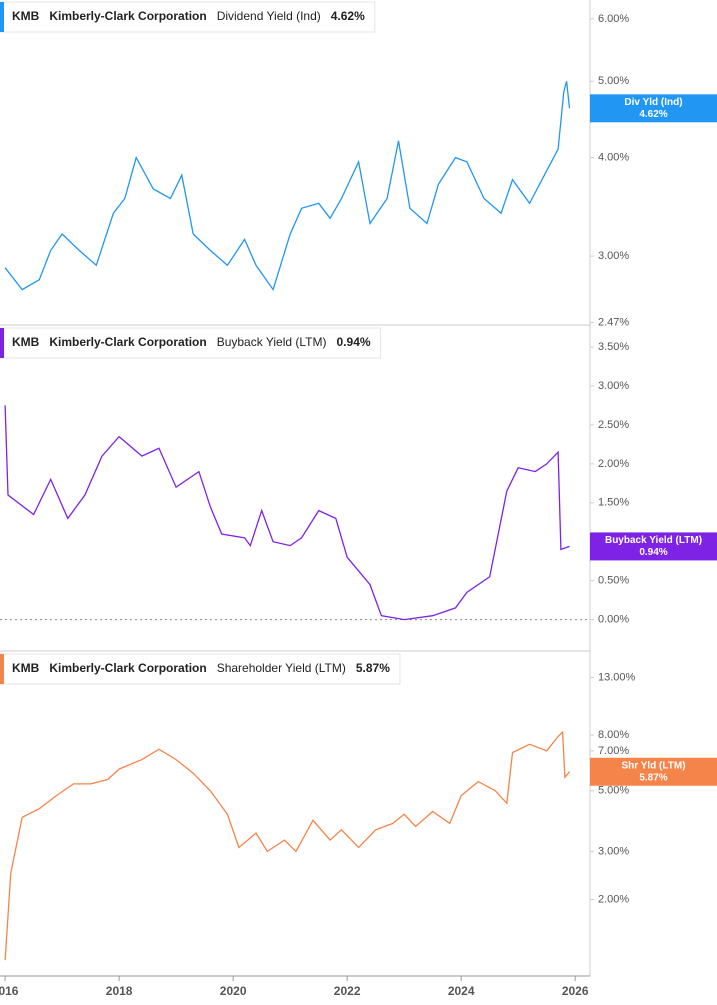 This screenshot has height=1005, width=717. I want to click on y-tick-label: 7.00%, so click(613, 751).